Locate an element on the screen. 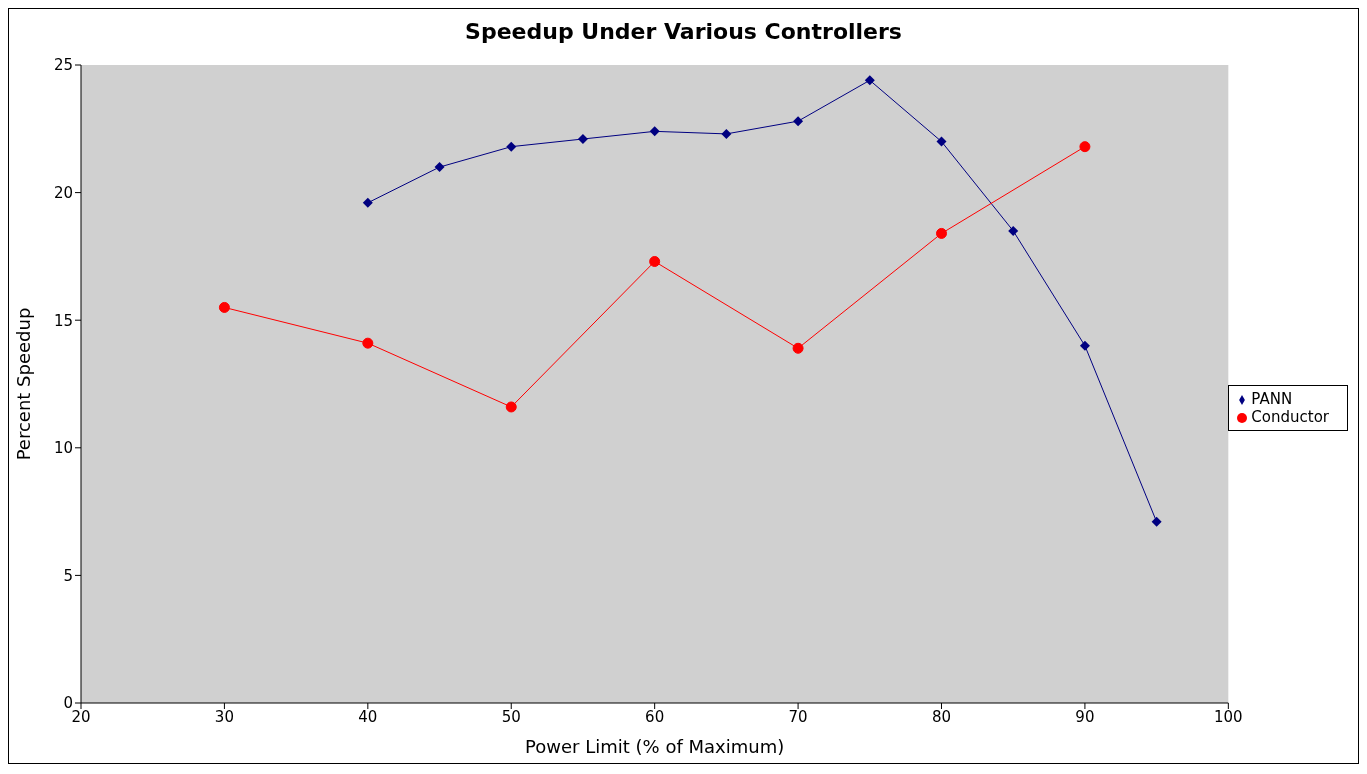 The image size is (1367, 774). x-tick-label: 30 is located at coordinates (224, 716).